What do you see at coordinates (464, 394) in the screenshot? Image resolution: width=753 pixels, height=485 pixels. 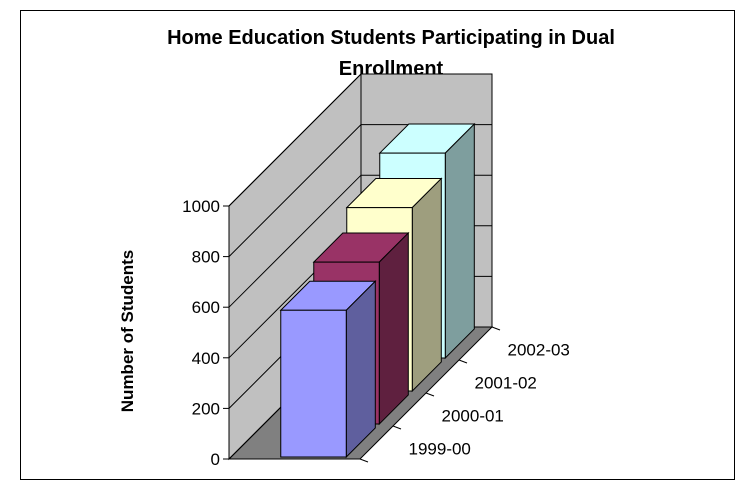 I see `x-axis-ticks: 1999-00 2000-01 2001-02 2002-03` at bounding box center [464, 394].